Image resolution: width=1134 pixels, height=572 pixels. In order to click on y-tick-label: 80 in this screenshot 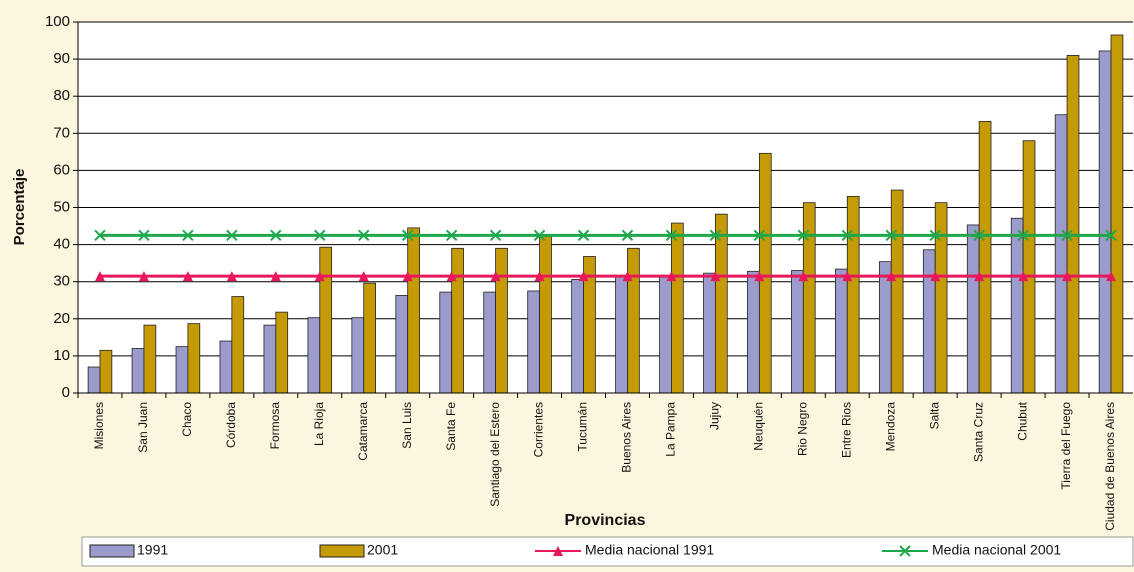, I will do `click(61, 95)`.